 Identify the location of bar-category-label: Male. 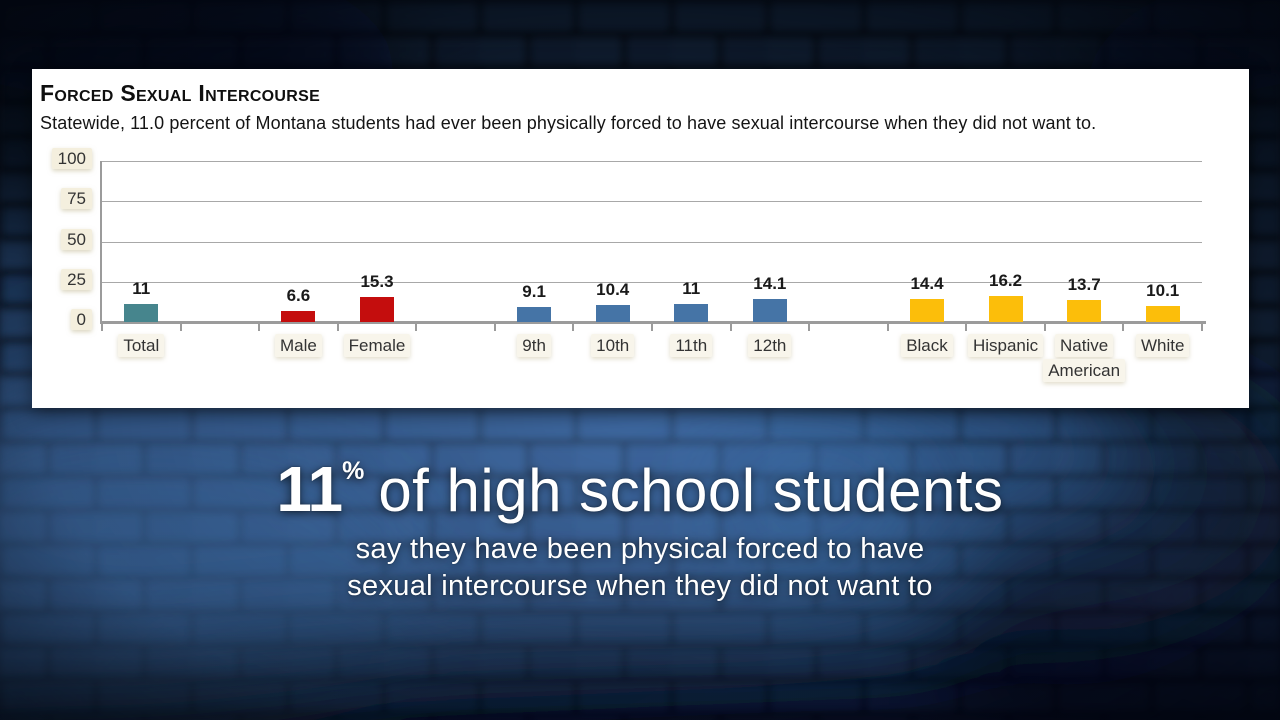
(298, 346).